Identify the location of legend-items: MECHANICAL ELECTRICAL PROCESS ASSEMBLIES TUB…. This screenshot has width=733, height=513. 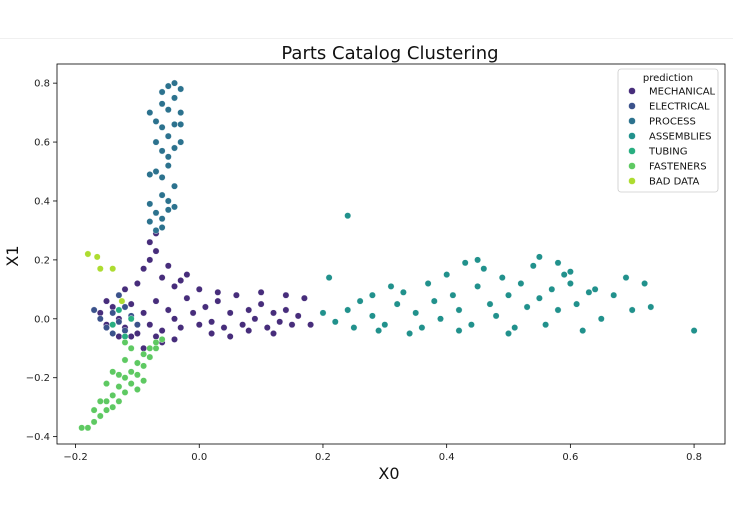
(672, 137).